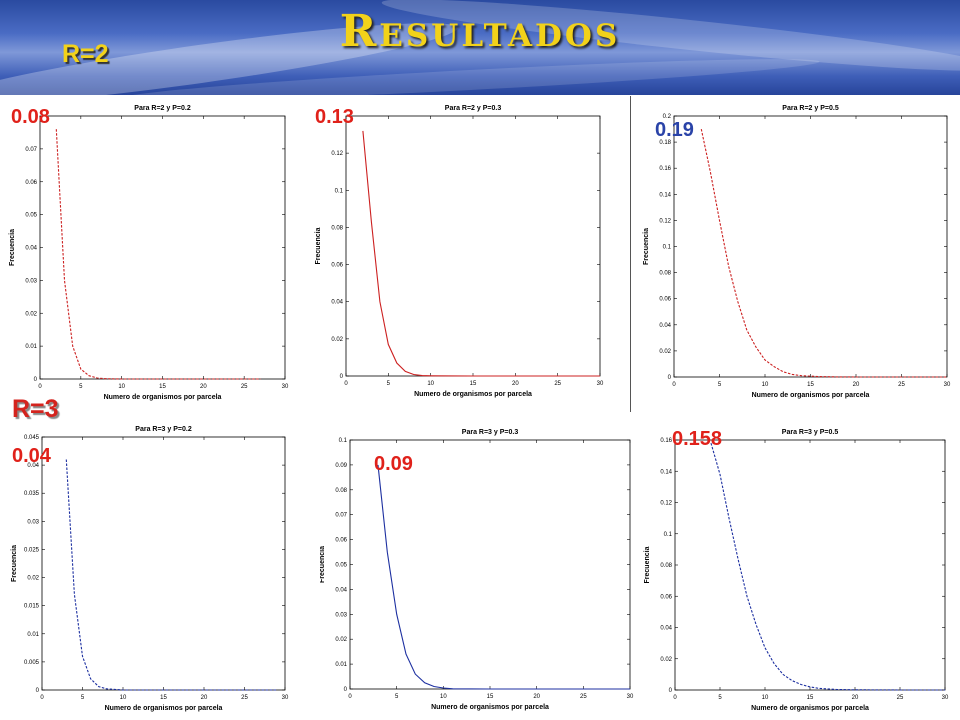 The width and height of the screenshot is (960, 720). What do you see at coordinates (31, 456) in the screenshot?
I see `annotation-r3-p02: 0.04` at bounding box center [31, 456].